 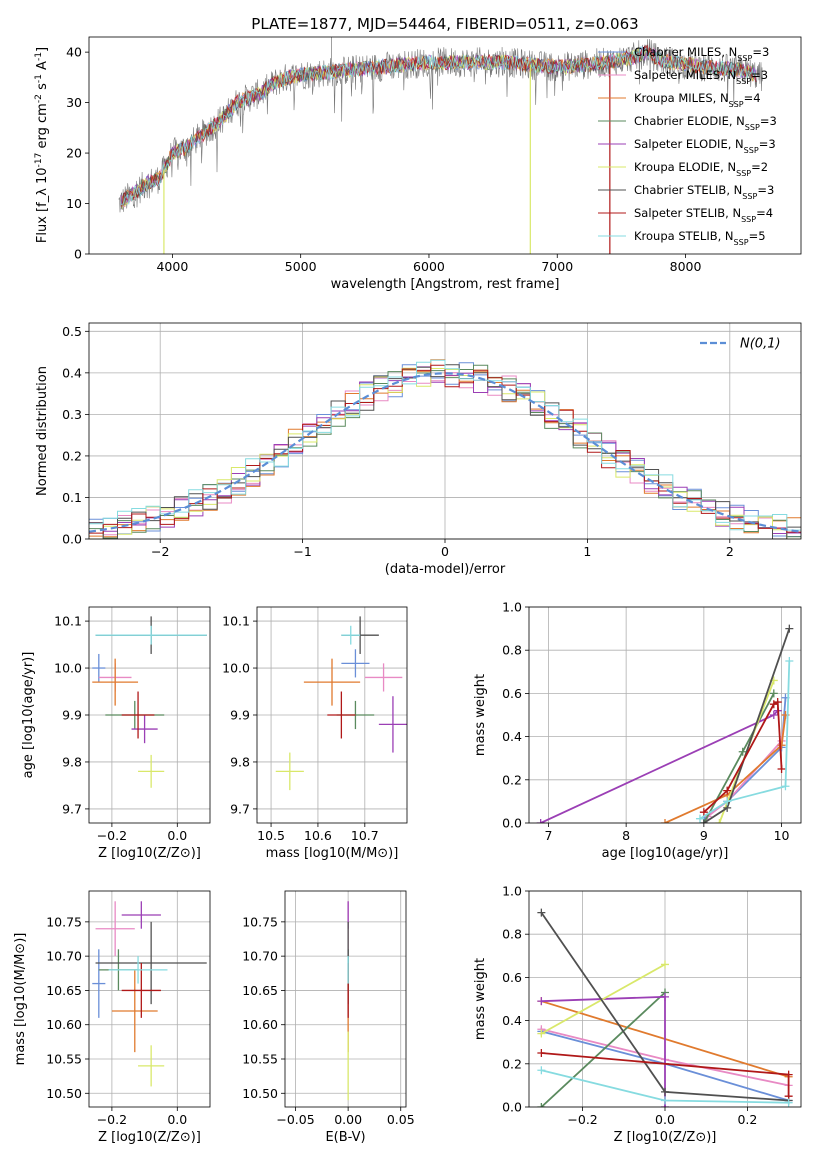 I want to click on axes-frame, so click(x=345, y=999).